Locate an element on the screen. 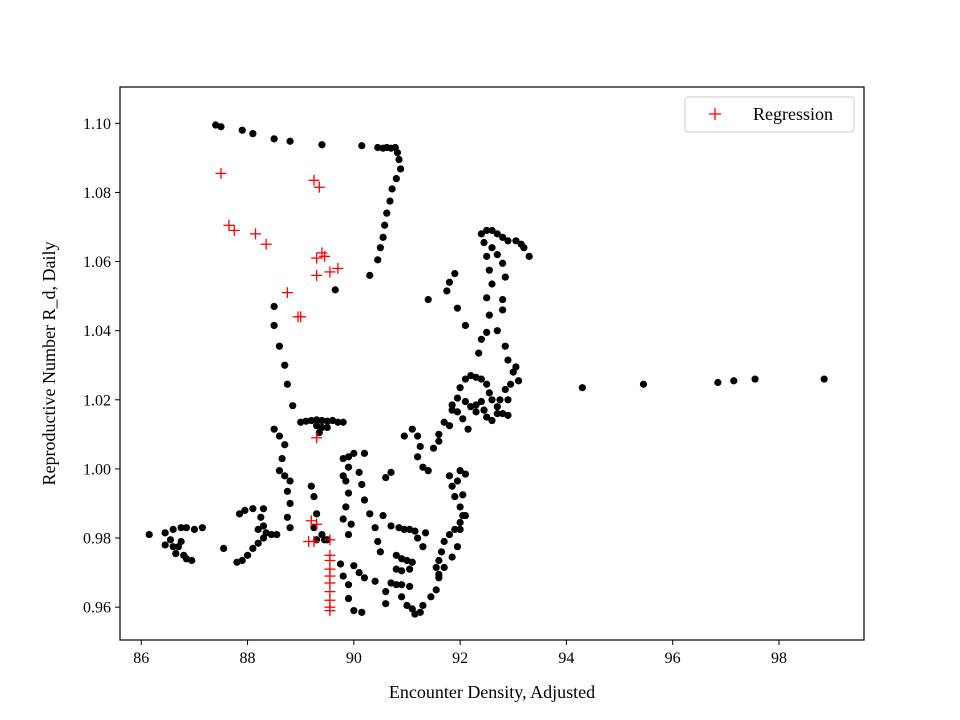  y-tick-label: 1.10 is located at coordinates (97, 124).